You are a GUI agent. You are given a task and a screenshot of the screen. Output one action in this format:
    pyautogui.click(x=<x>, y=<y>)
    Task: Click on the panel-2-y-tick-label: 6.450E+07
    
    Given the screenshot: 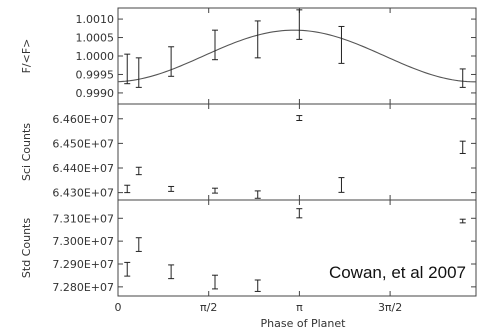 What is the action you would take?
    pyautogui.click(x=83, y=143)
    